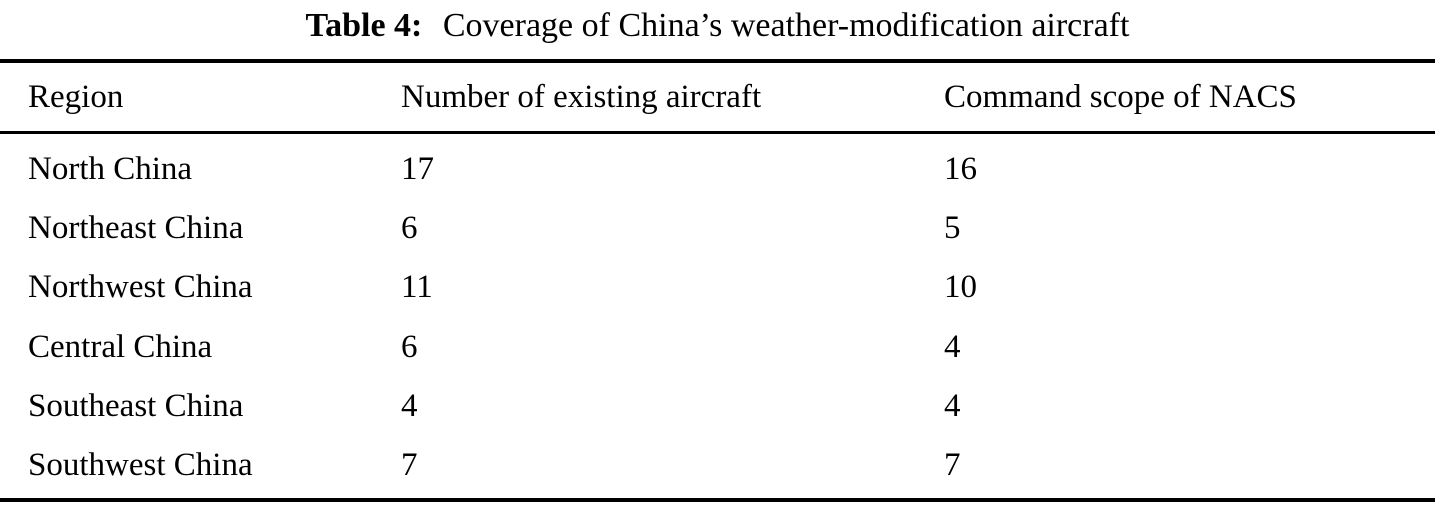  I want to click on table-row: Central China 6 4, so click(717, 347).